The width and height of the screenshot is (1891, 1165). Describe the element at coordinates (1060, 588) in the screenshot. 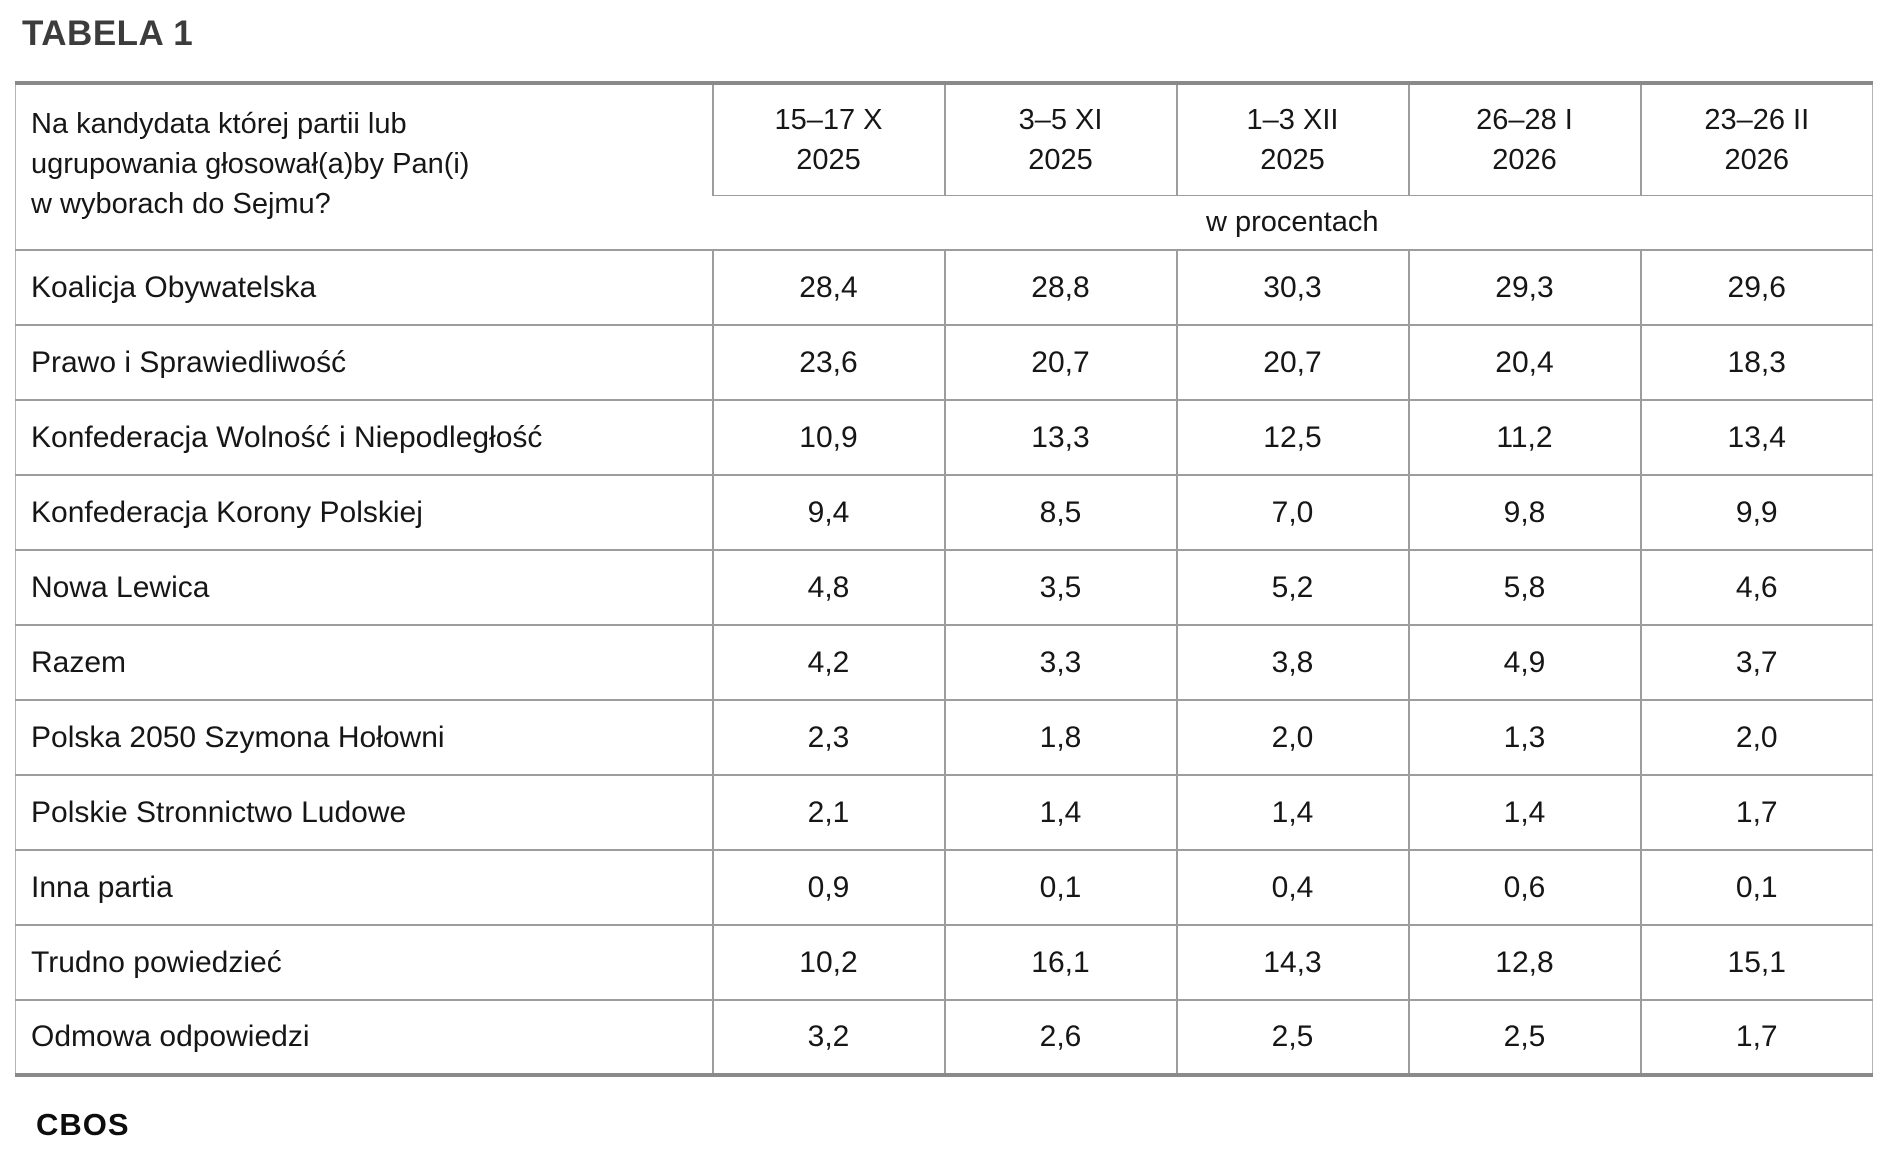

I see `value-cell: 3,5` at that location.